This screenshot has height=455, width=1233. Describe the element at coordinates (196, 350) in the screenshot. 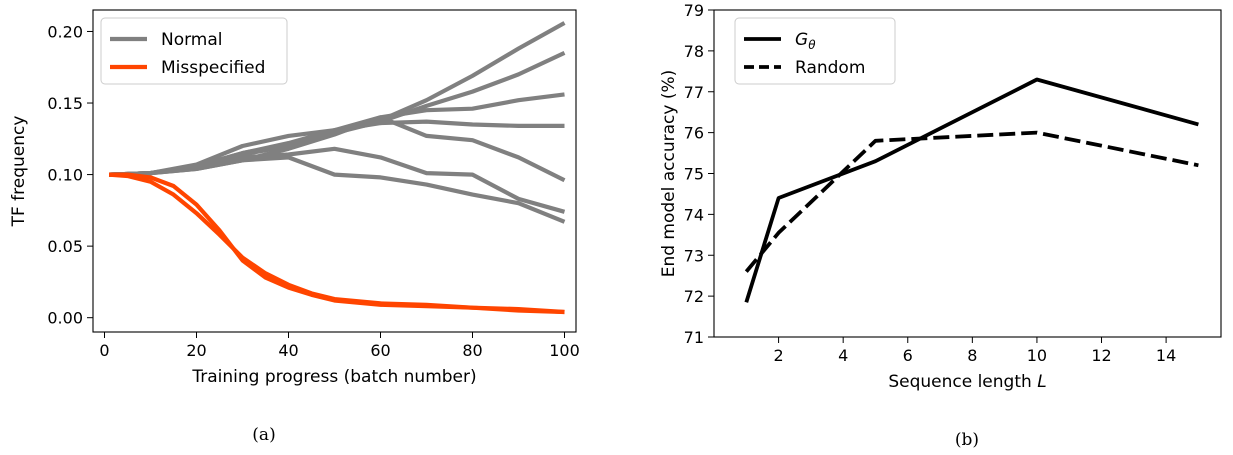

I see `x-tick-label: 20` at that location.